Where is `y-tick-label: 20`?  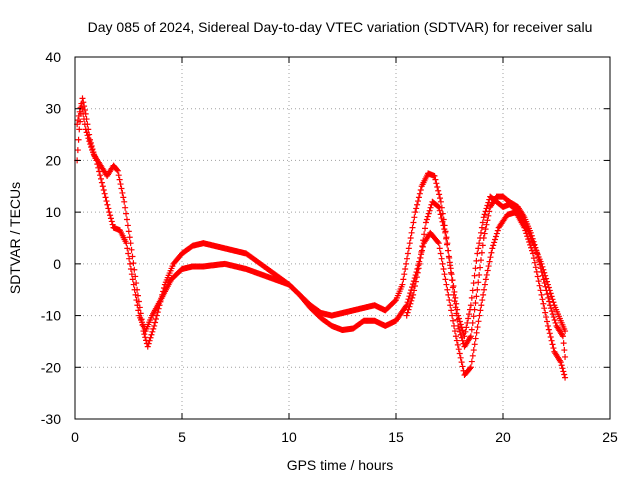
y-tick-label: 20 is located at coordinates (53, 160).